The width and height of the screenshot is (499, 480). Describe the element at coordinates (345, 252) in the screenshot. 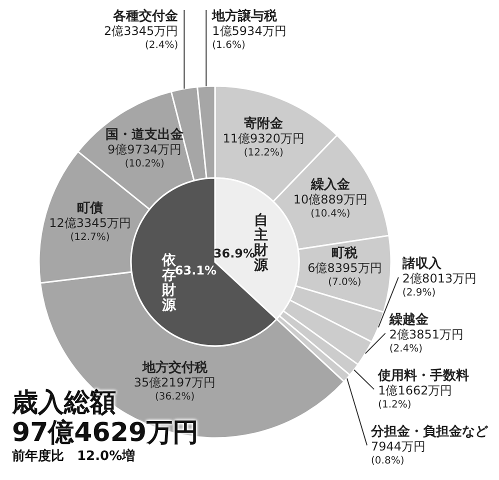

I see `slice-label: 町税` at that location.